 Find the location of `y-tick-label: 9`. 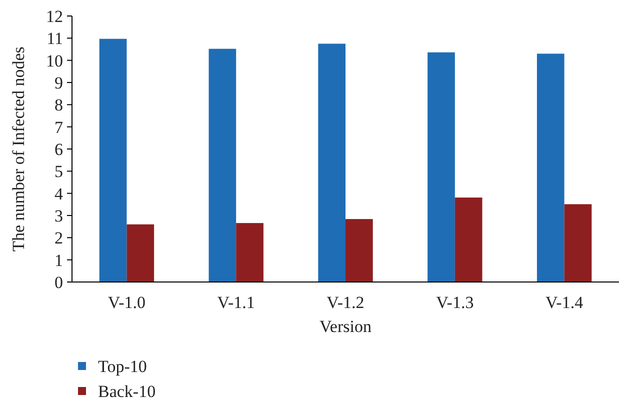

y-tick-label: 9 is located at coordinates (58, 82).